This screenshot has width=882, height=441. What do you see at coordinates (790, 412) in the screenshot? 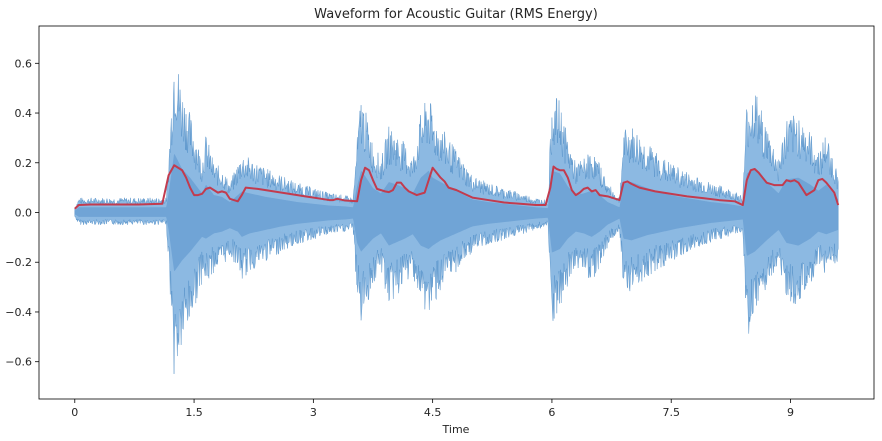
I see `x-tick-label: 9` at bounding box center [790, 412].